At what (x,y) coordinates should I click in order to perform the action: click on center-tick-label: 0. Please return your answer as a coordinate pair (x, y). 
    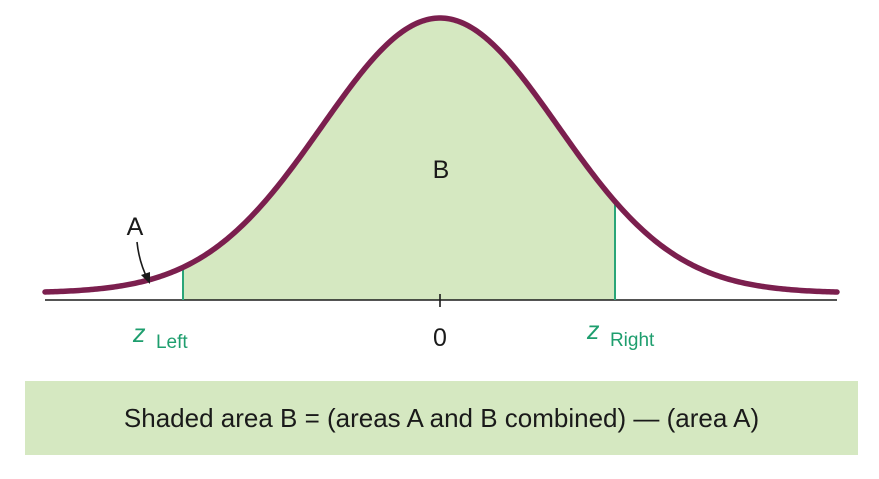
    Looking at the image, I should click on (440, 338).